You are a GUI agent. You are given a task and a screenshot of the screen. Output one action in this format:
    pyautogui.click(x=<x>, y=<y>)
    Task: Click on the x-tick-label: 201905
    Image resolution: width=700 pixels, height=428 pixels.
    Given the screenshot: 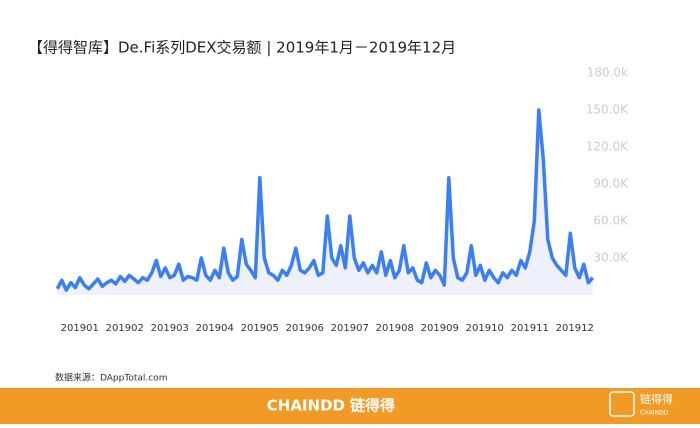 What is the action you would take?
    pyautogui.click(x=260, y=328)
    